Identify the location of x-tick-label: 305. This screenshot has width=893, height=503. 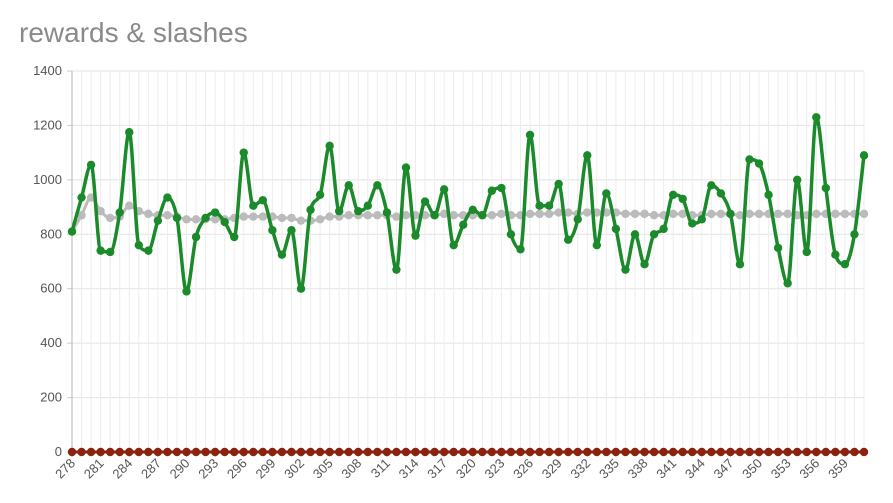
(323, 469).